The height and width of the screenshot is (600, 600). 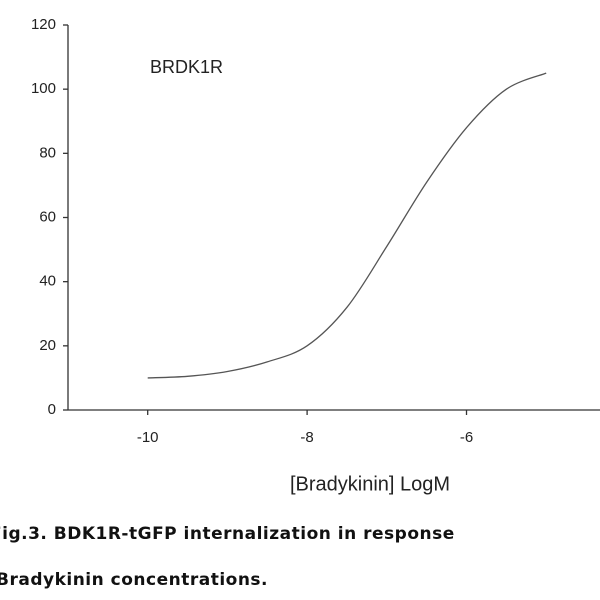 What do you see at coordinates (186, 67) in the screenshot?
I see `annotation: BRDK1R` at bounding box center [186, 67].